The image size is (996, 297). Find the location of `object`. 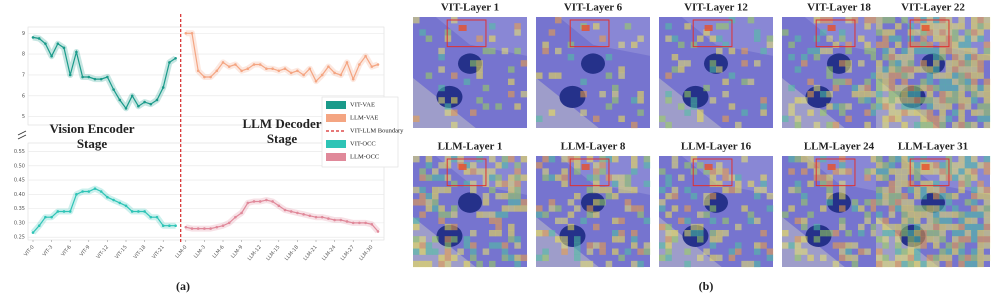

object is located at coordinates (593, 63).